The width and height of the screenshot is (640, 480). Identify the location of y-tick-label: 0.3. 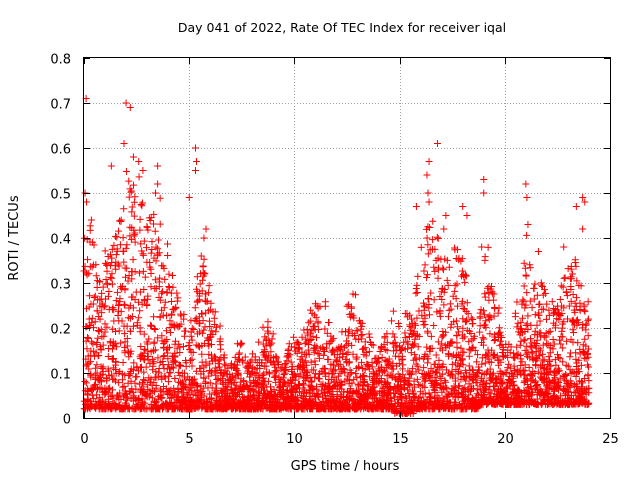
(60, 285).